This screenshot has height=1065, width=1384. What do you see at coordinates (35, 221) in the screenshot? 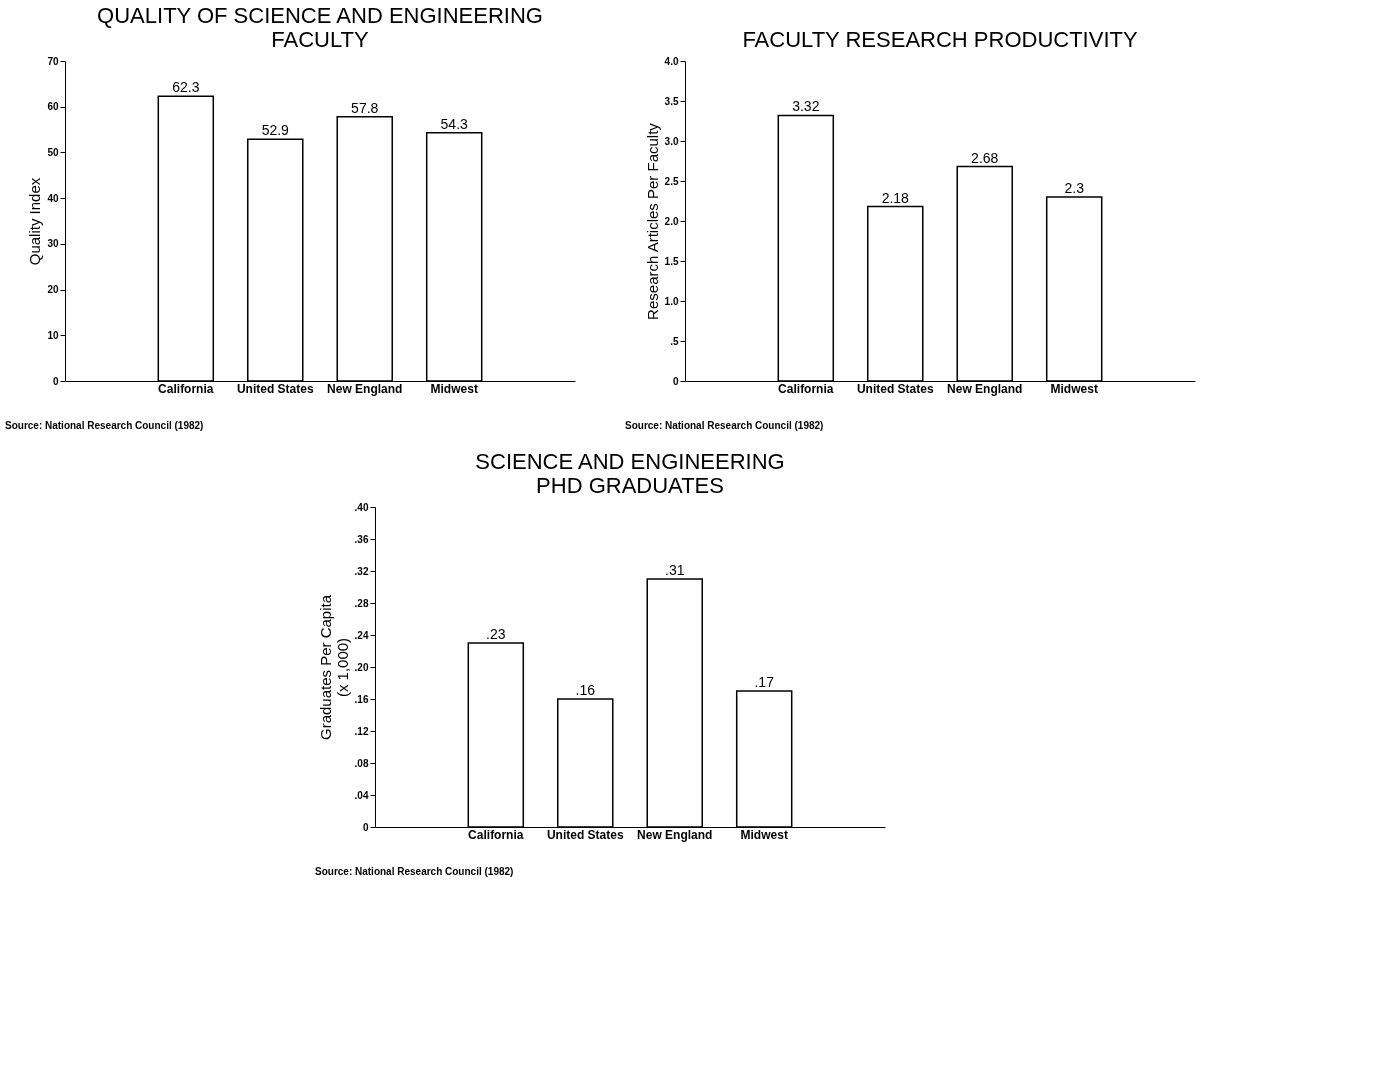
I see `y-axis-title: Quality Index` at bounding box center [35, 221].